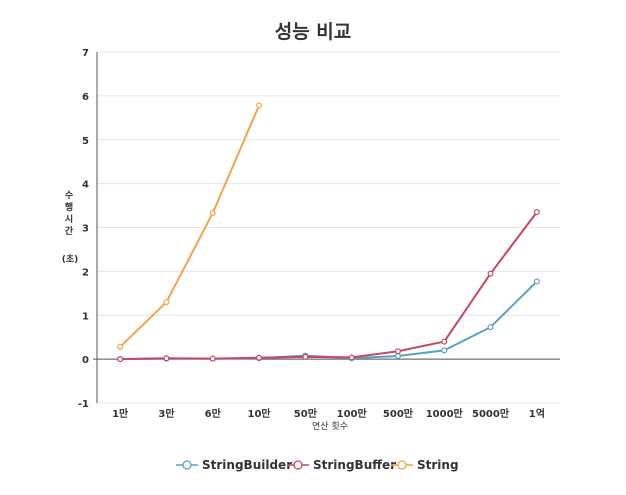  Describe the element at coordinates (166, 413) in the screenshot. I see `x-tick-label: 3만` at that location.